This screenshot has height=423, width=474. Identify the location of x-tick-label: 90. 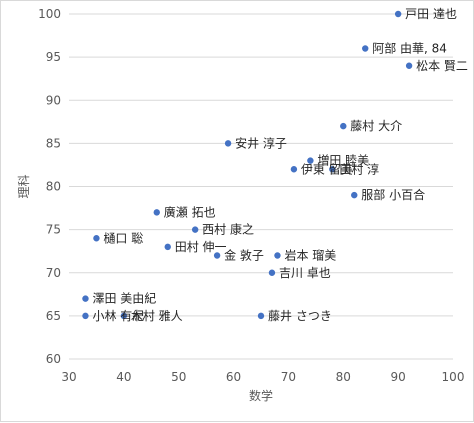
(398, 377).